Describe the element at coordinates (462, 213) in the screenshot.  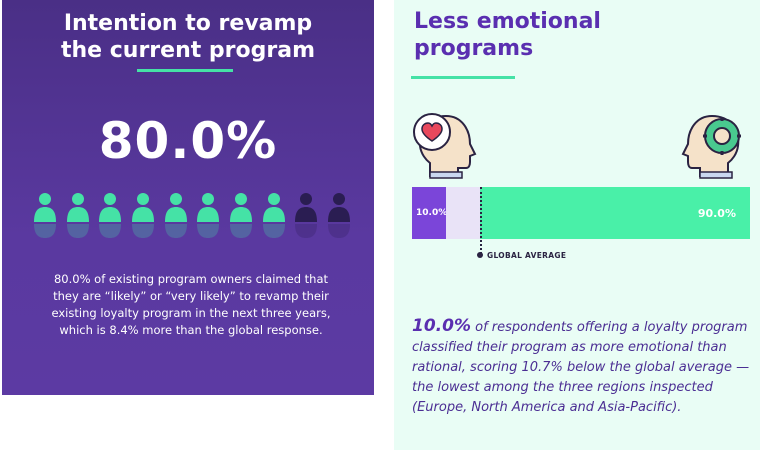
I see `global-average-gap` at that location.